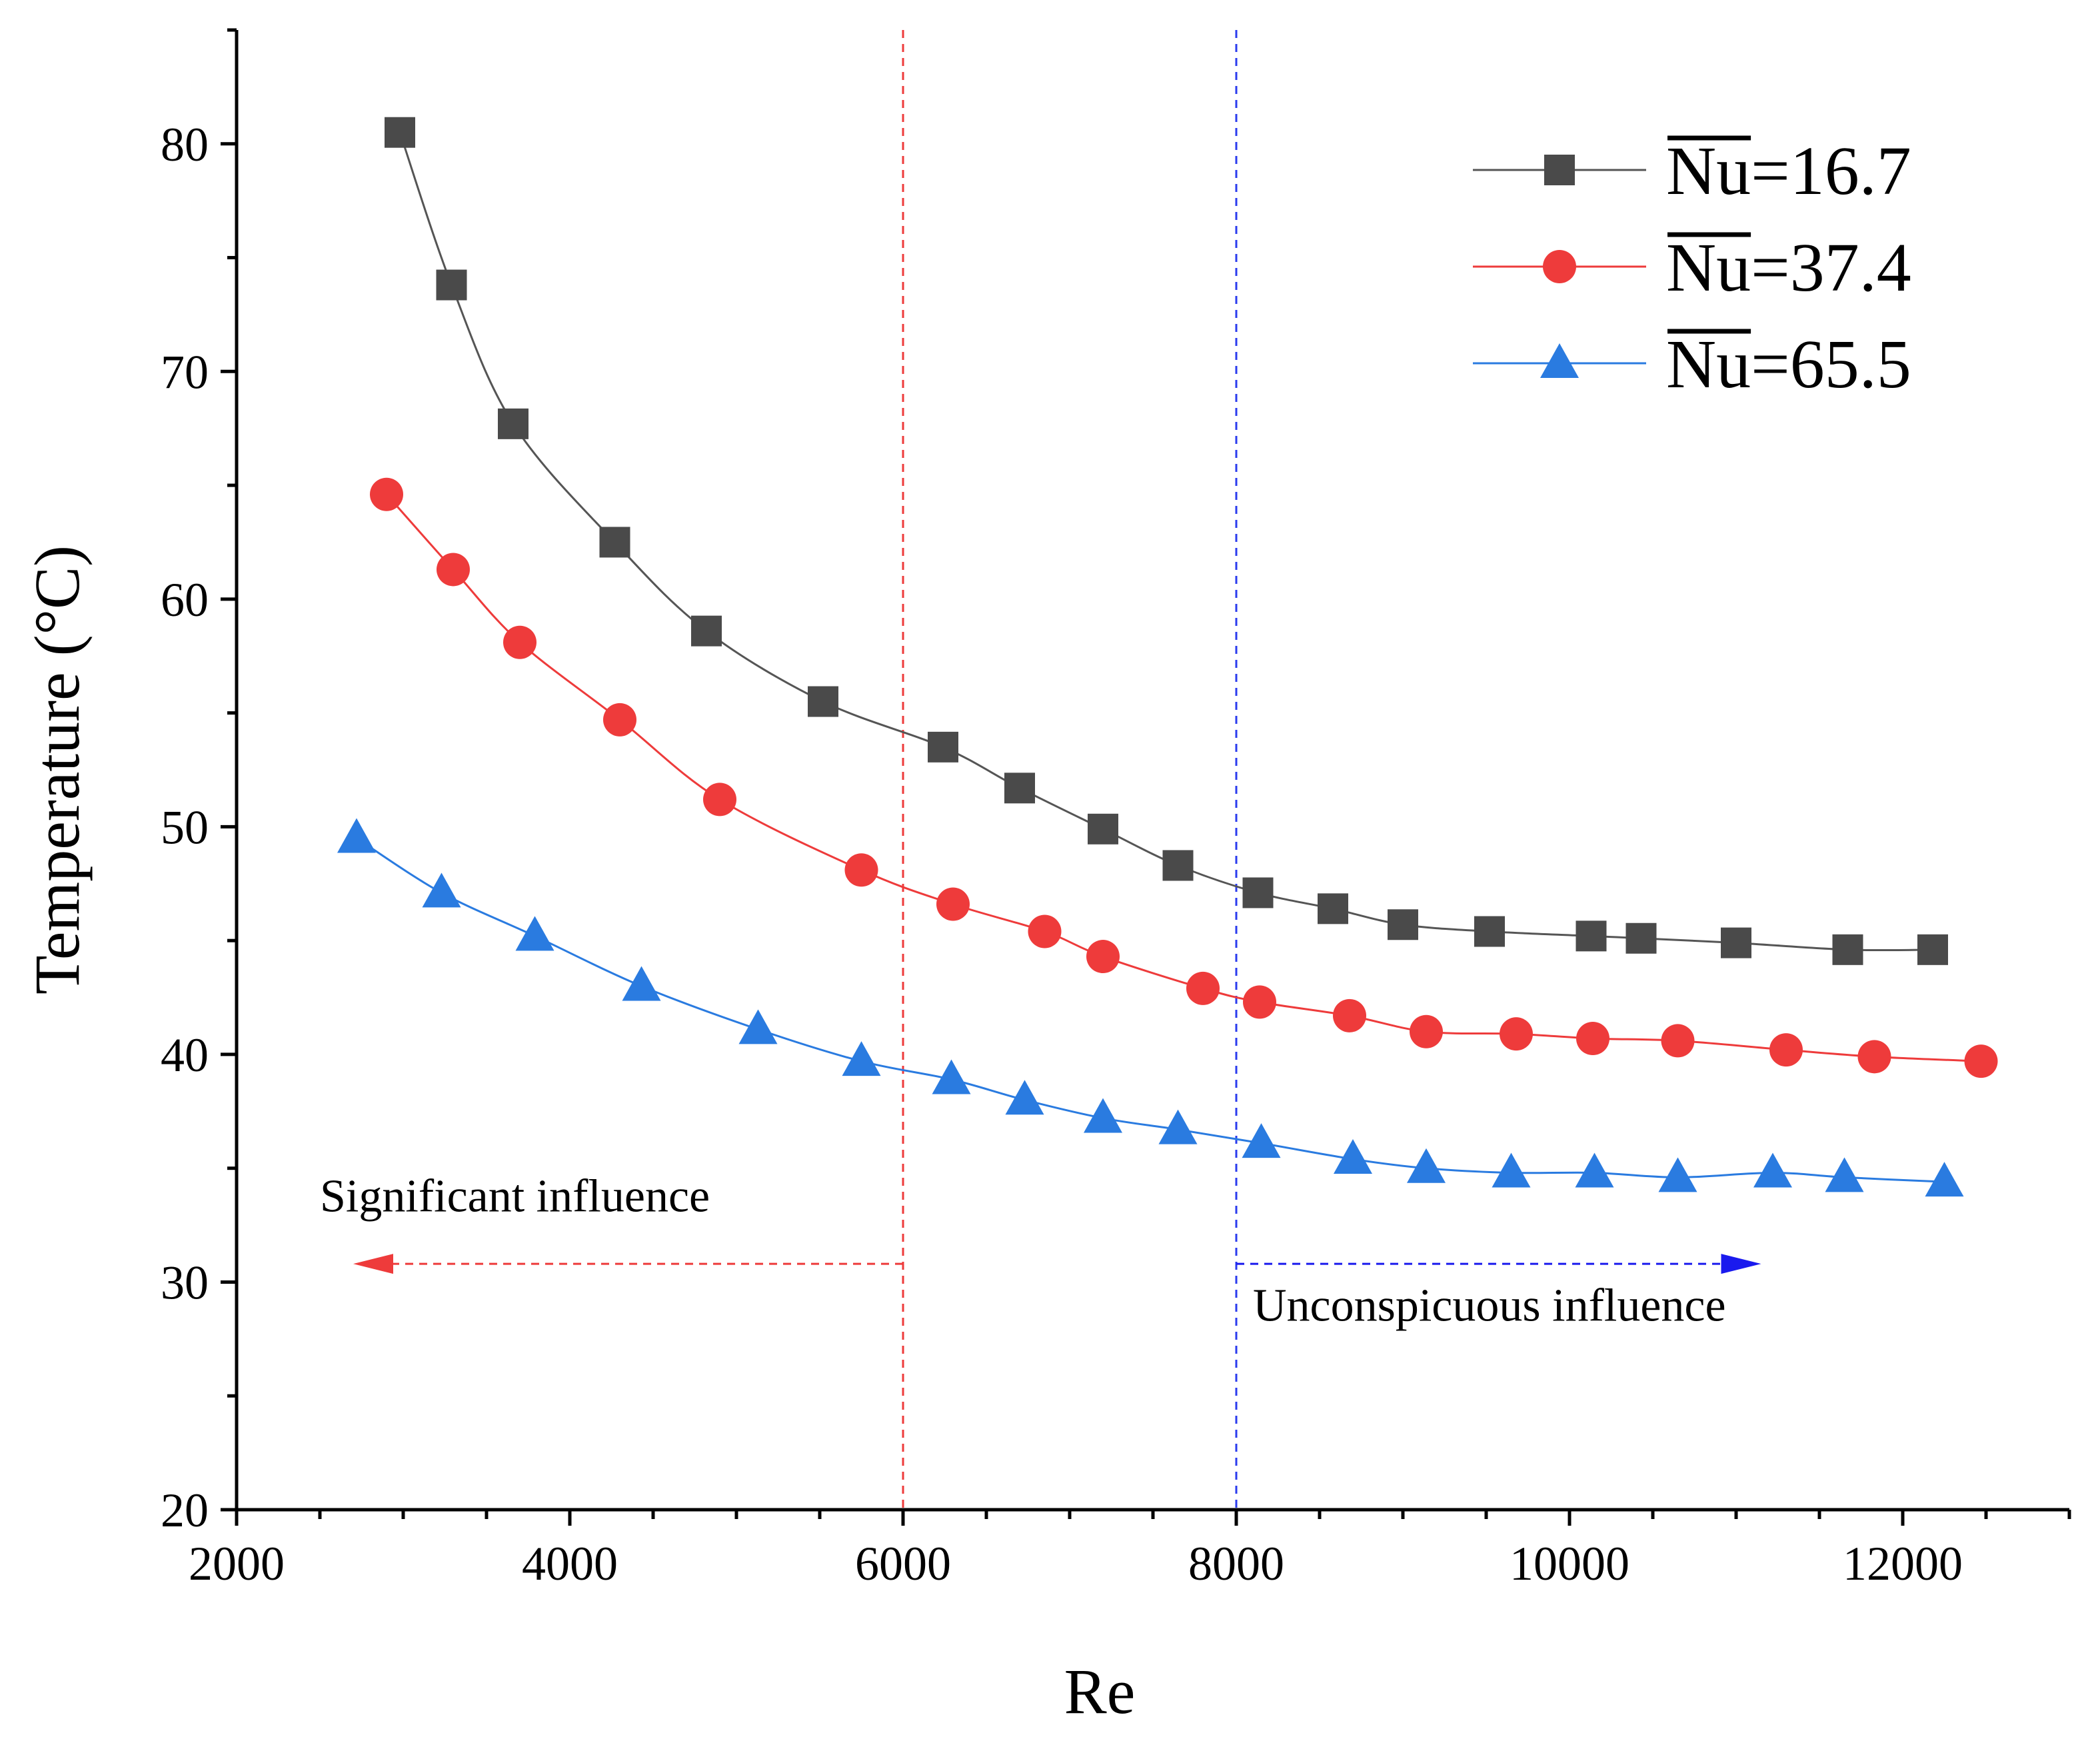  I want to click on x-tick-label: 2000, so click(237, 1563).